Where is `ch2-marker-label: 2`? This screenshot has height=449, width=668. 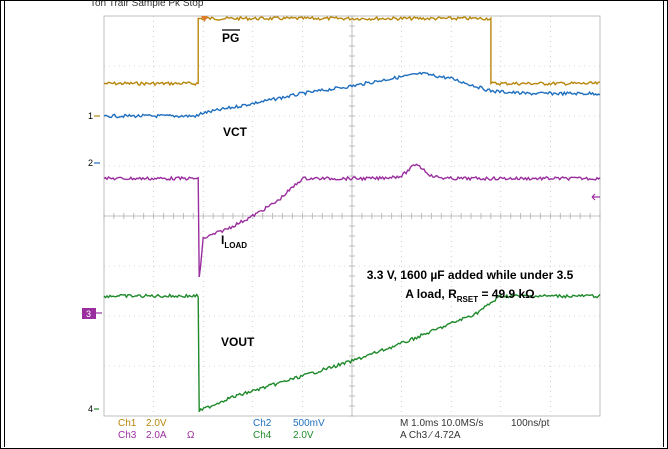 ch2-marker-label: 2 is located at coordinates (90, 163).